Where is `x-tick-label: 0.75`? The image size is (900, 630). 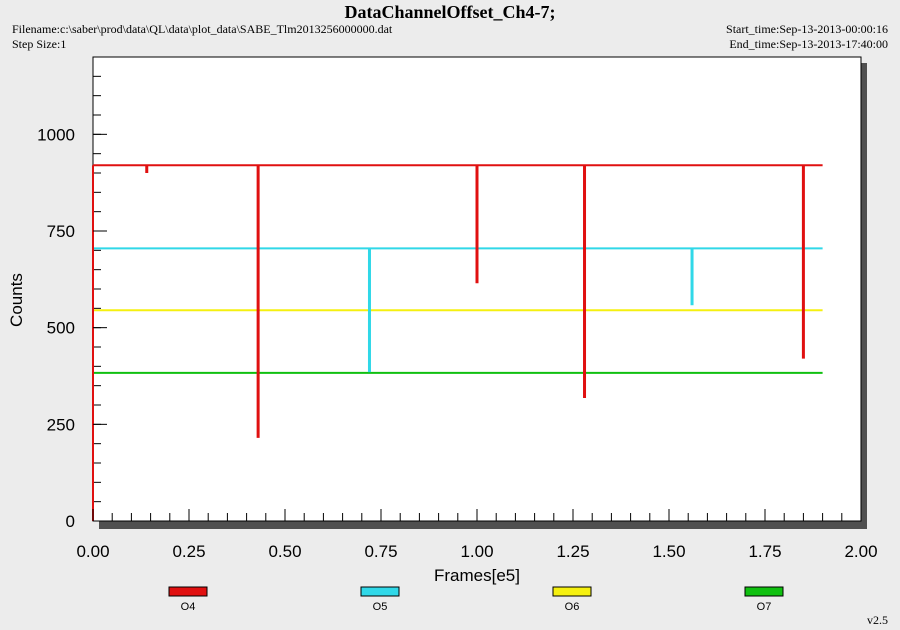 x-tick-label: 0.75 is located at coordinates (380, 551).